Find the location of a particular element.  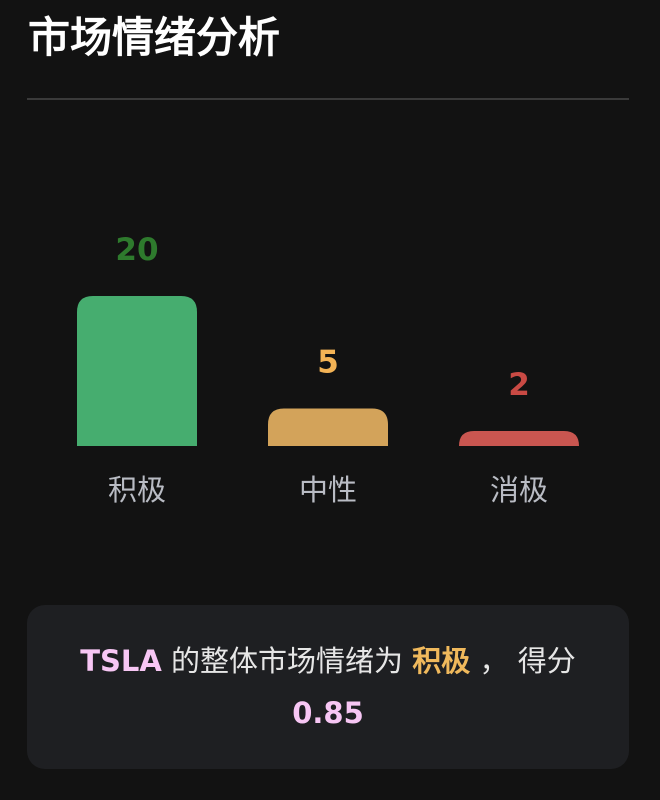

sentiment-score: 0.85 is located at coordinates (328, 713).